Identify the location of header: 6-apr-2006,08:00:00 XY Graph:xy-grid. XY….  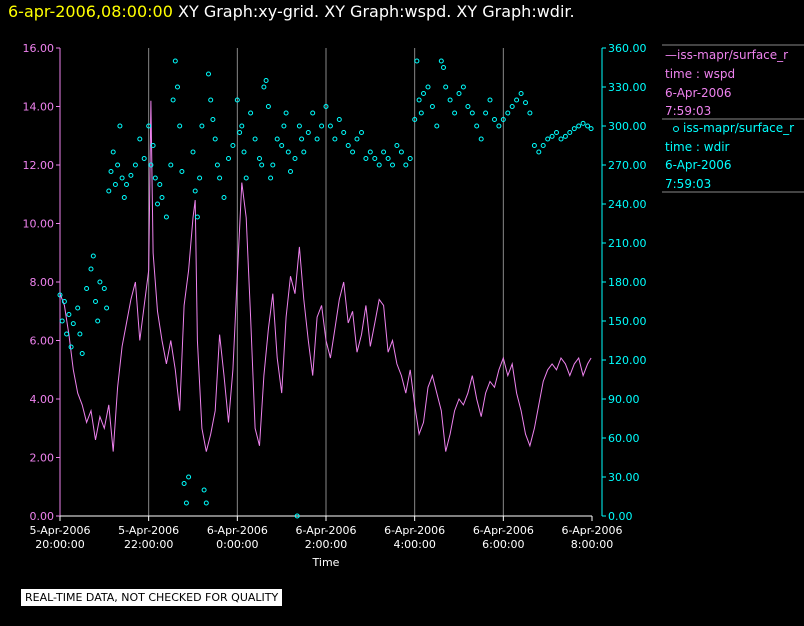
(291, 11).